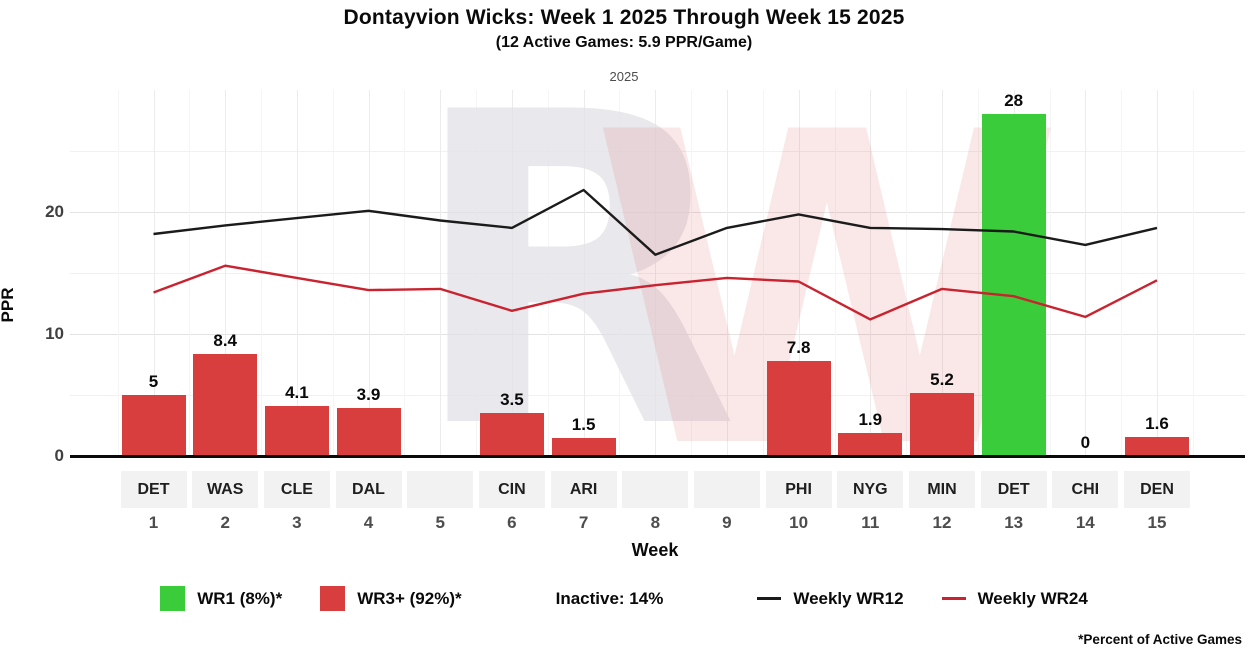 The height and width of the screenshot is (660, 1248). Describe the element at coordinates (1157, 489) in the screenshot. I see `team-label-week-15: DEN` at that location.